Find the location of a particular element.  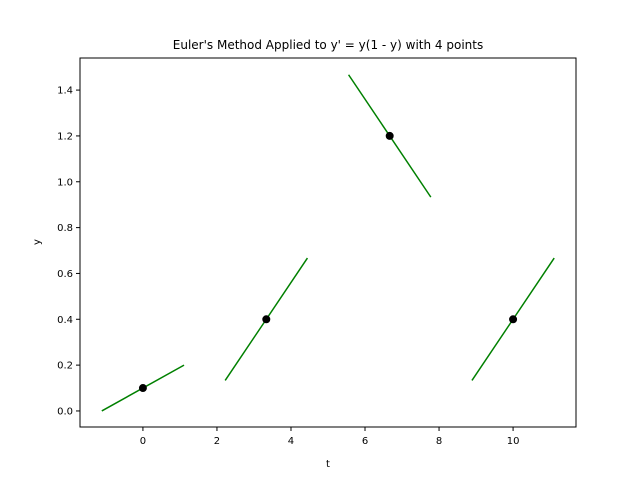

y-tick-label: 1.2 is located at coordinates (65, 136).